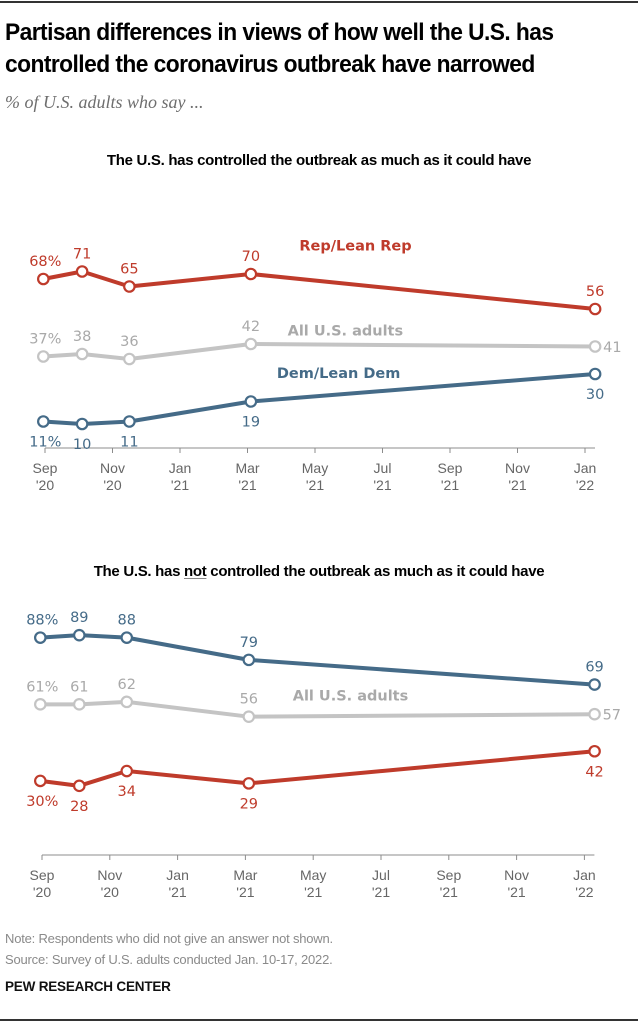 The height and width of the screenshot is (1023, 638). I want to click on x-tick-label: Sep '21, so click(448, 883).